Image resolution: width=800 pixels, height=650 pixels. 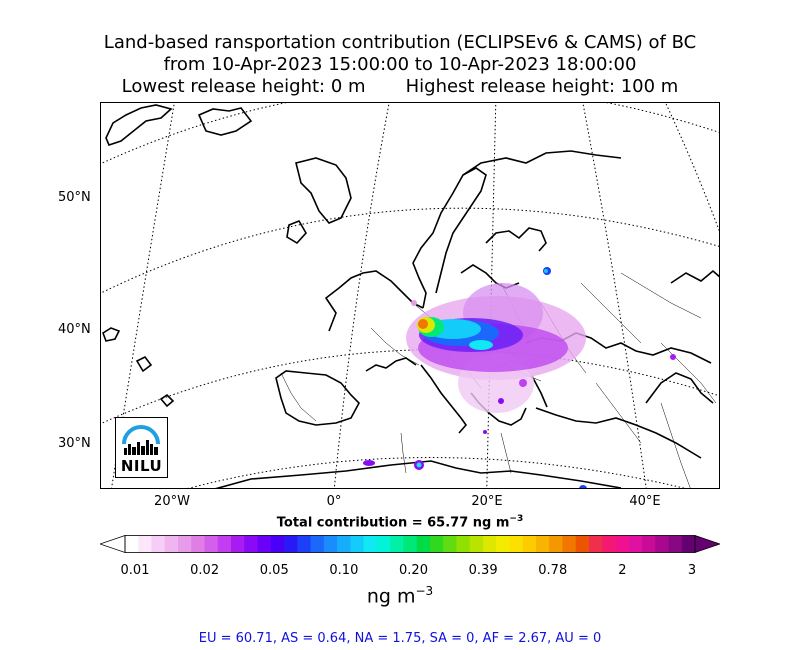 What do you see at coordinates (74, 197) in the screenshot?
I see `lat-label-50n: 50°N` at bounding box center [74, 197].